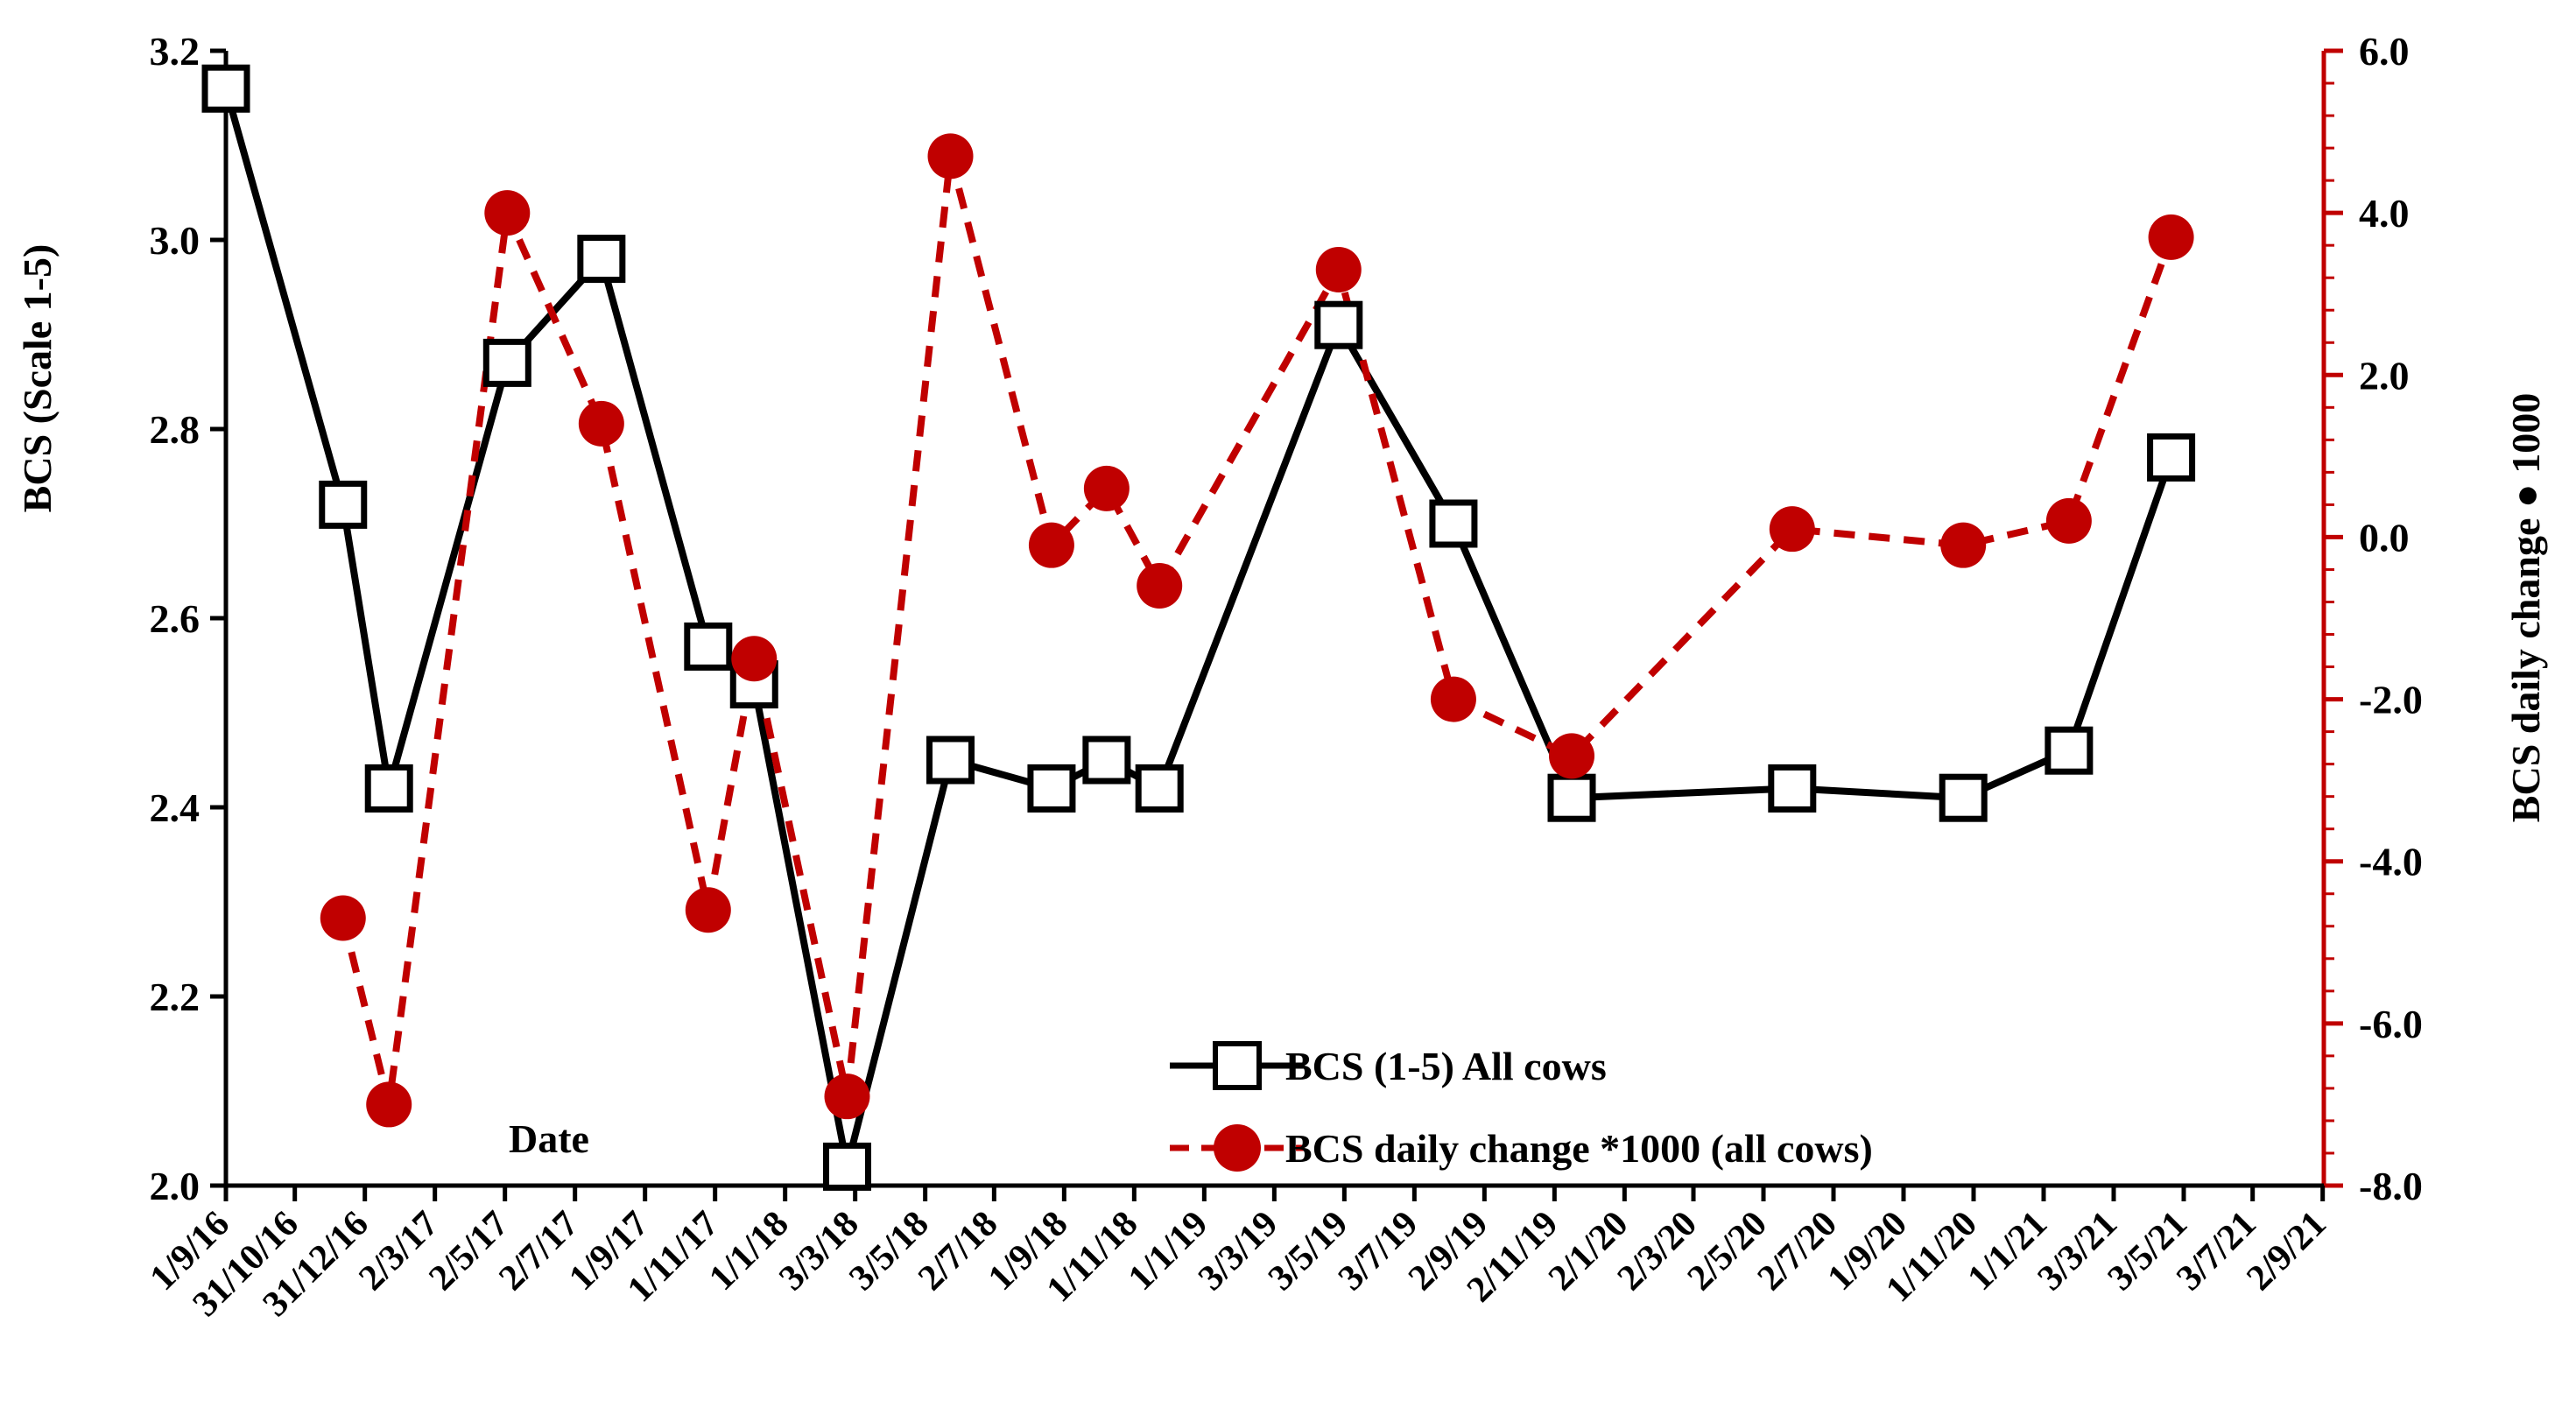 The image size is (2576, 1422). Describe the element at coordinates (549, 1138) in the screenshot. I see `x-axis-date-label: Date` at that location.